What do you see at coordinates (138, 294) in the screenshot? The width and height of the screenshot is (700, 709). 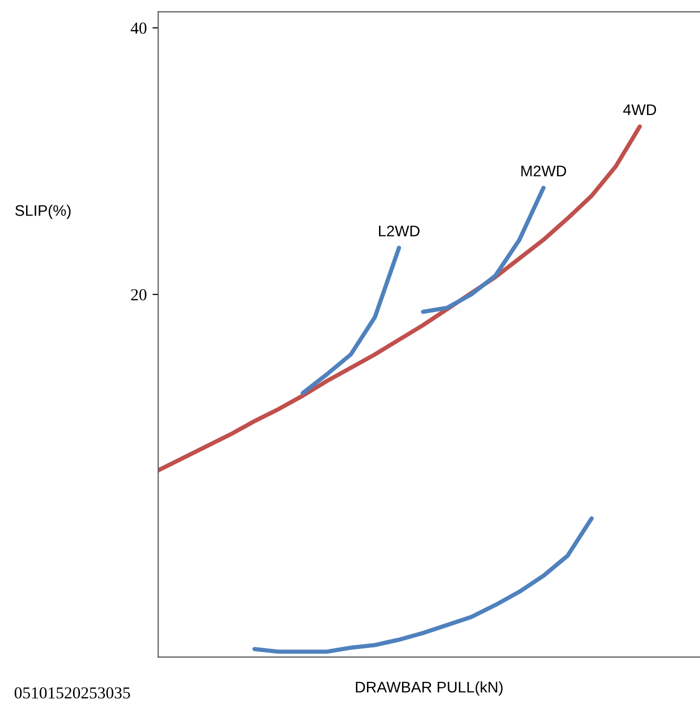 I see `y-tick-label: 20` at bounding box center [138, 294].